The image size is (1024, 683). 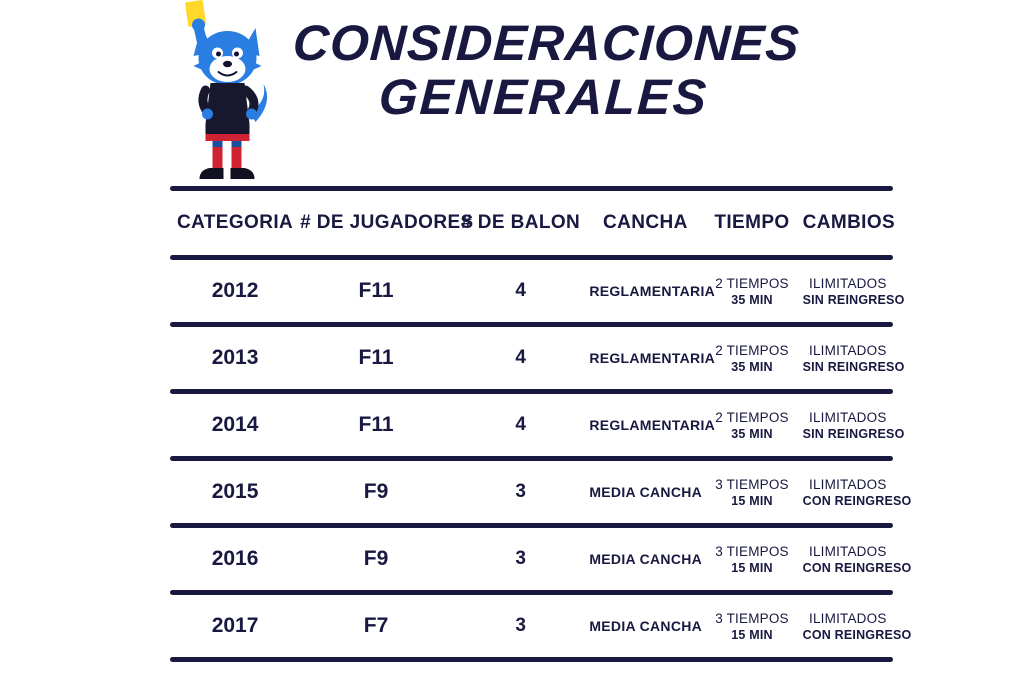 I want to click on header-tiempo: TIEMPO, so click(x=752, y=222).